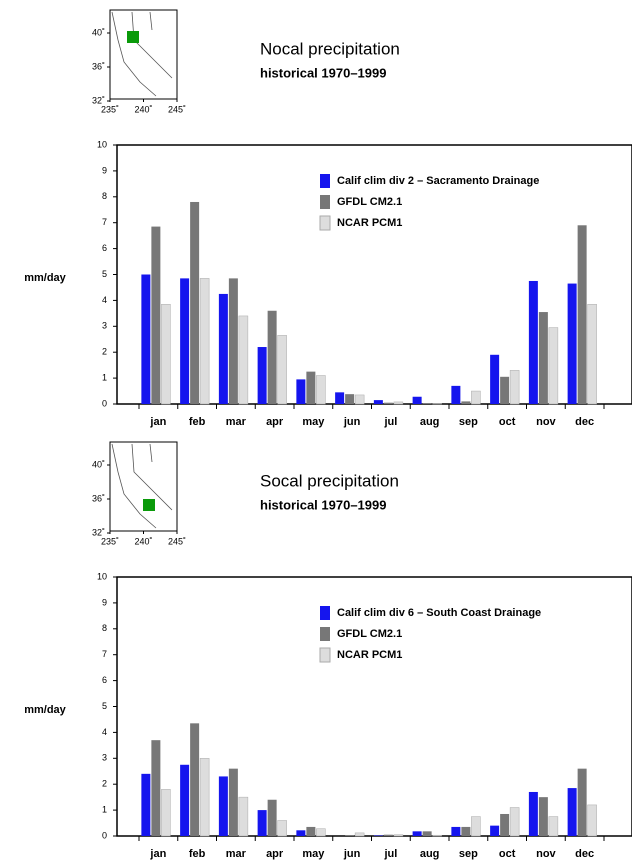  I want to click on x-tick-label: mar, so click(236, 422).